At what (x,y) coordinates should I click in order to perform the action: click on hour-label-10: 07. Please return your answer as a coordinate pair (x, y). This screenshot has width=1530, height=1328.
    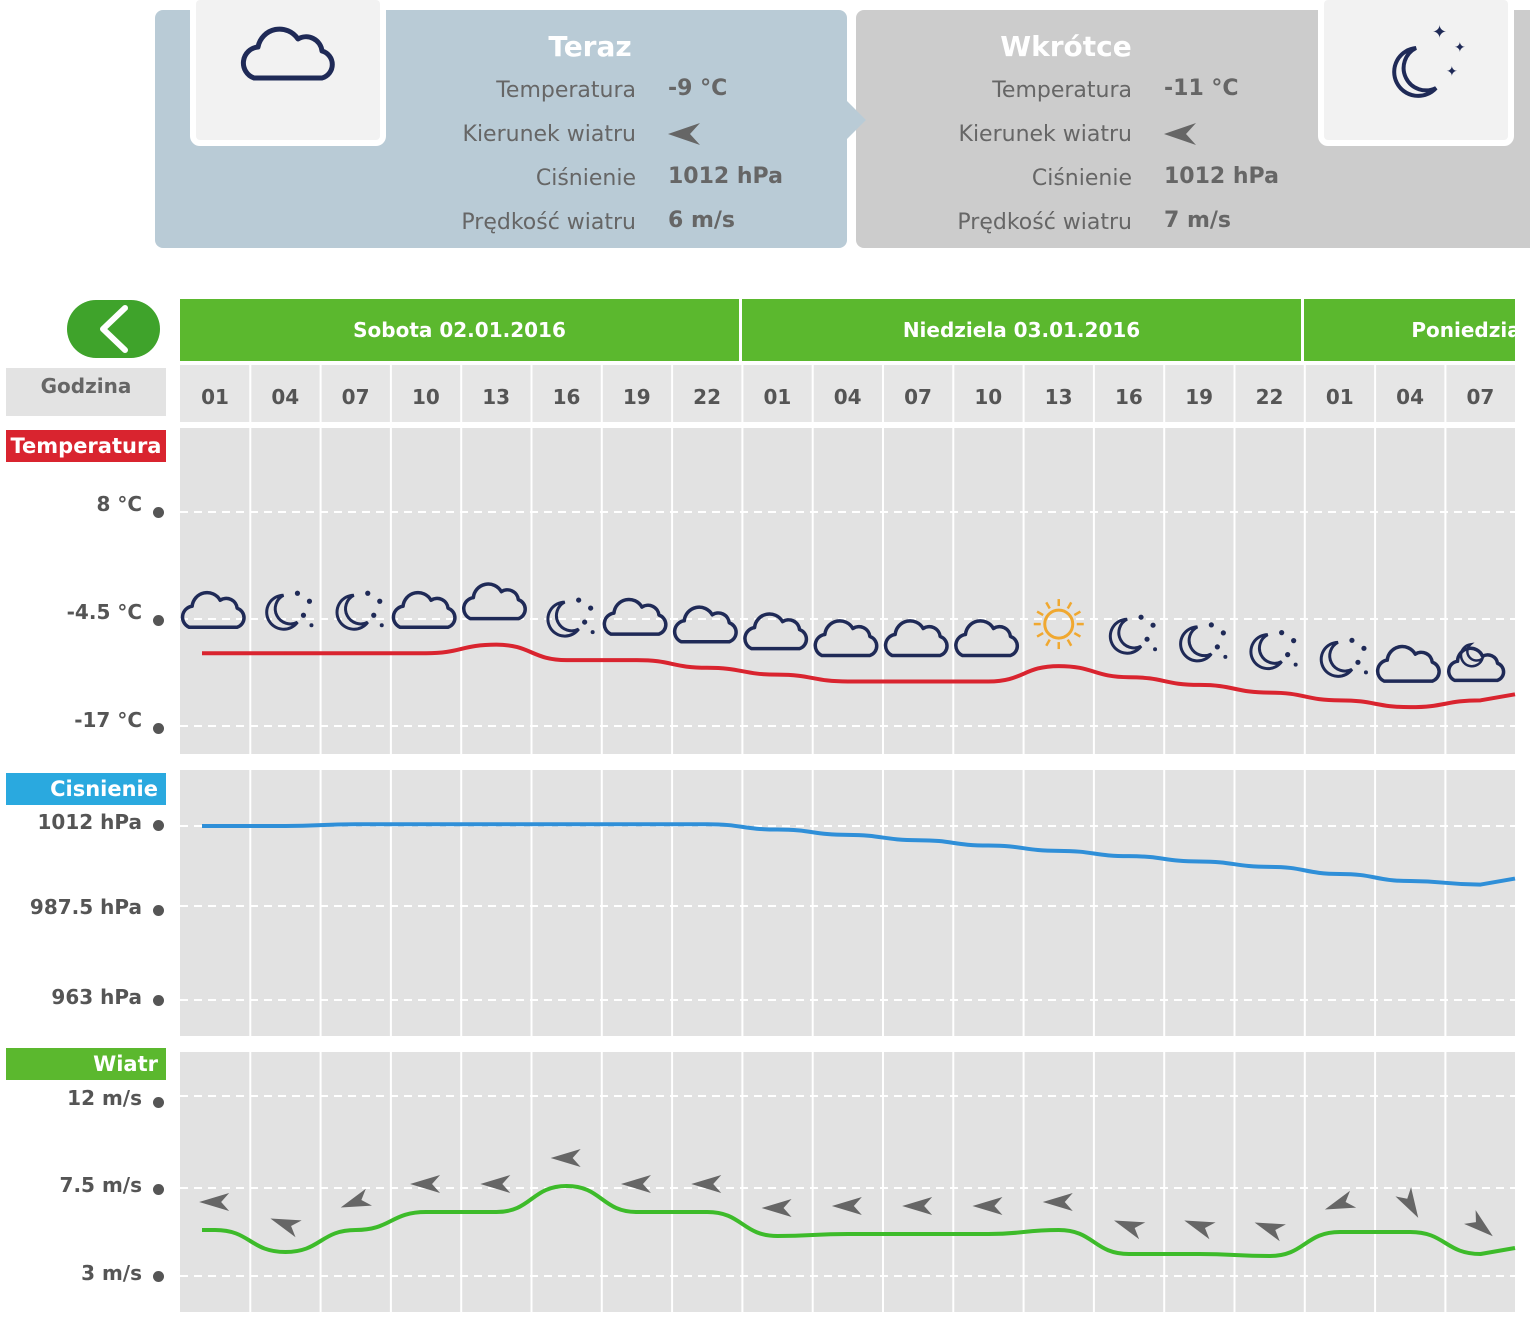
    Looking at the image, I should click on (918, 397).